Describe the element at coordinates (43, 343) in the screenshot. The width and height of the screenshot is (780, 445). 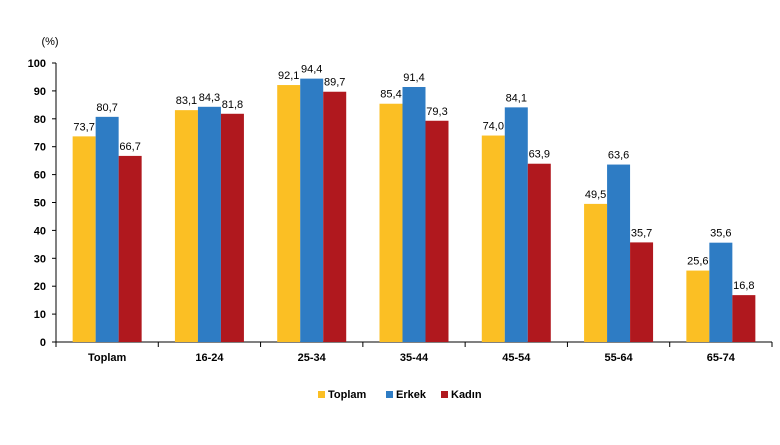
I see `y-tick-label: 0` at that location.